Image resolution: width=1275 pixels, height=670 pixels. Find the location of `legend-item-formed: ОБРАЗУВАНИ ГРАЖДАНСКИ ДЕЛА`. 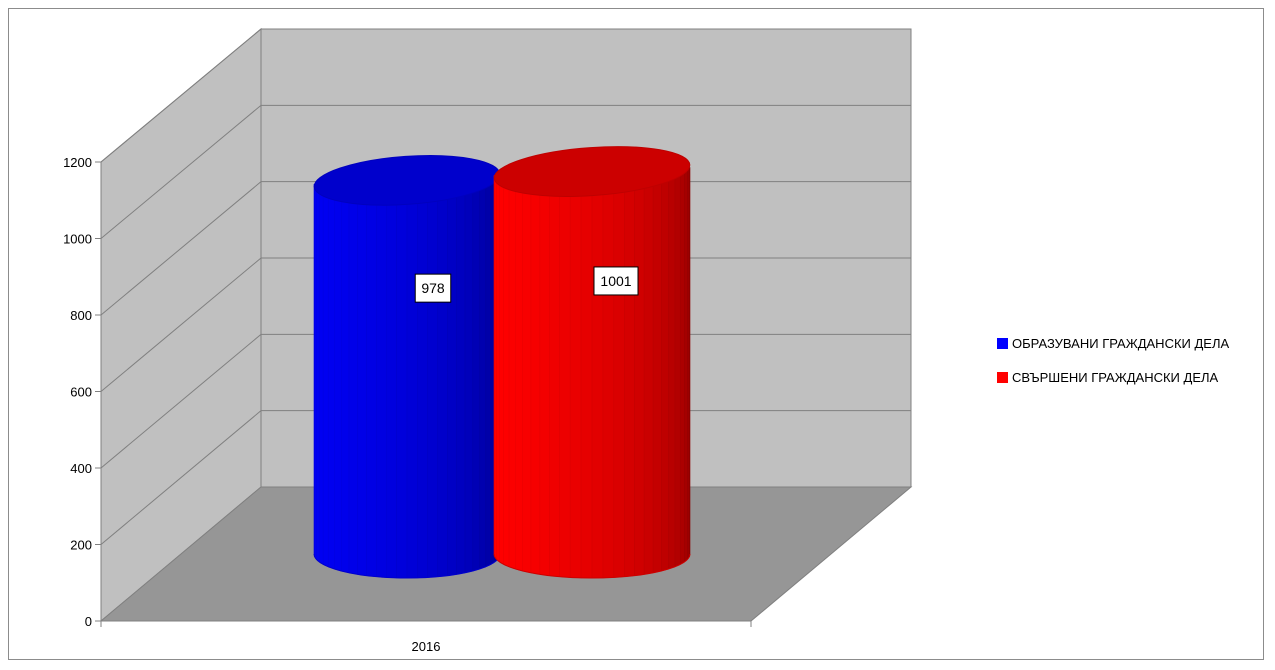

legend-item-formed: ОБРАЗУВАНИ ГРАЖДАНСКИ ДЕЛА is located at coordinates (1113, 343).